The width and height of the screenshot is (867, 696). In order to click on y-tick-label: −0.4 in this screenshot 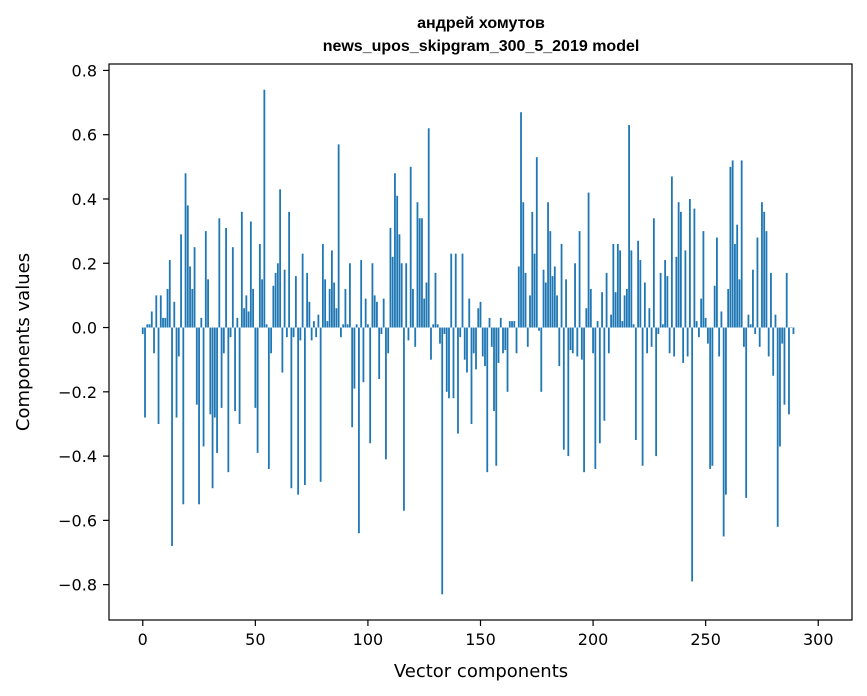, I will do `click(77, 456)`.